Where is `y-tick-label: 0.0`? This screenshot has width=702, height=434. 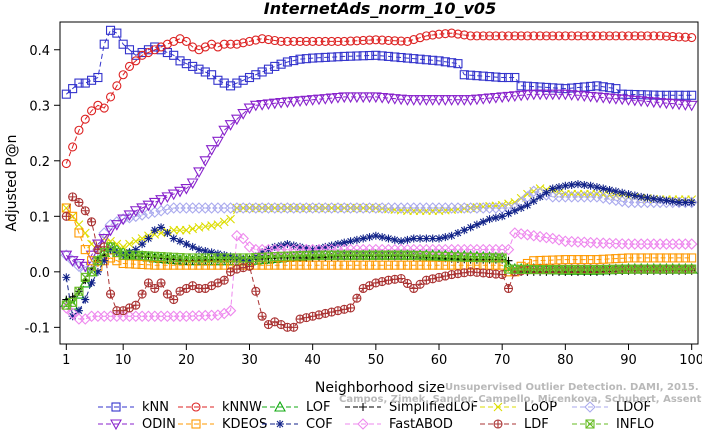 y-tick-label: 0.0 is located at coordinates (39, 273).